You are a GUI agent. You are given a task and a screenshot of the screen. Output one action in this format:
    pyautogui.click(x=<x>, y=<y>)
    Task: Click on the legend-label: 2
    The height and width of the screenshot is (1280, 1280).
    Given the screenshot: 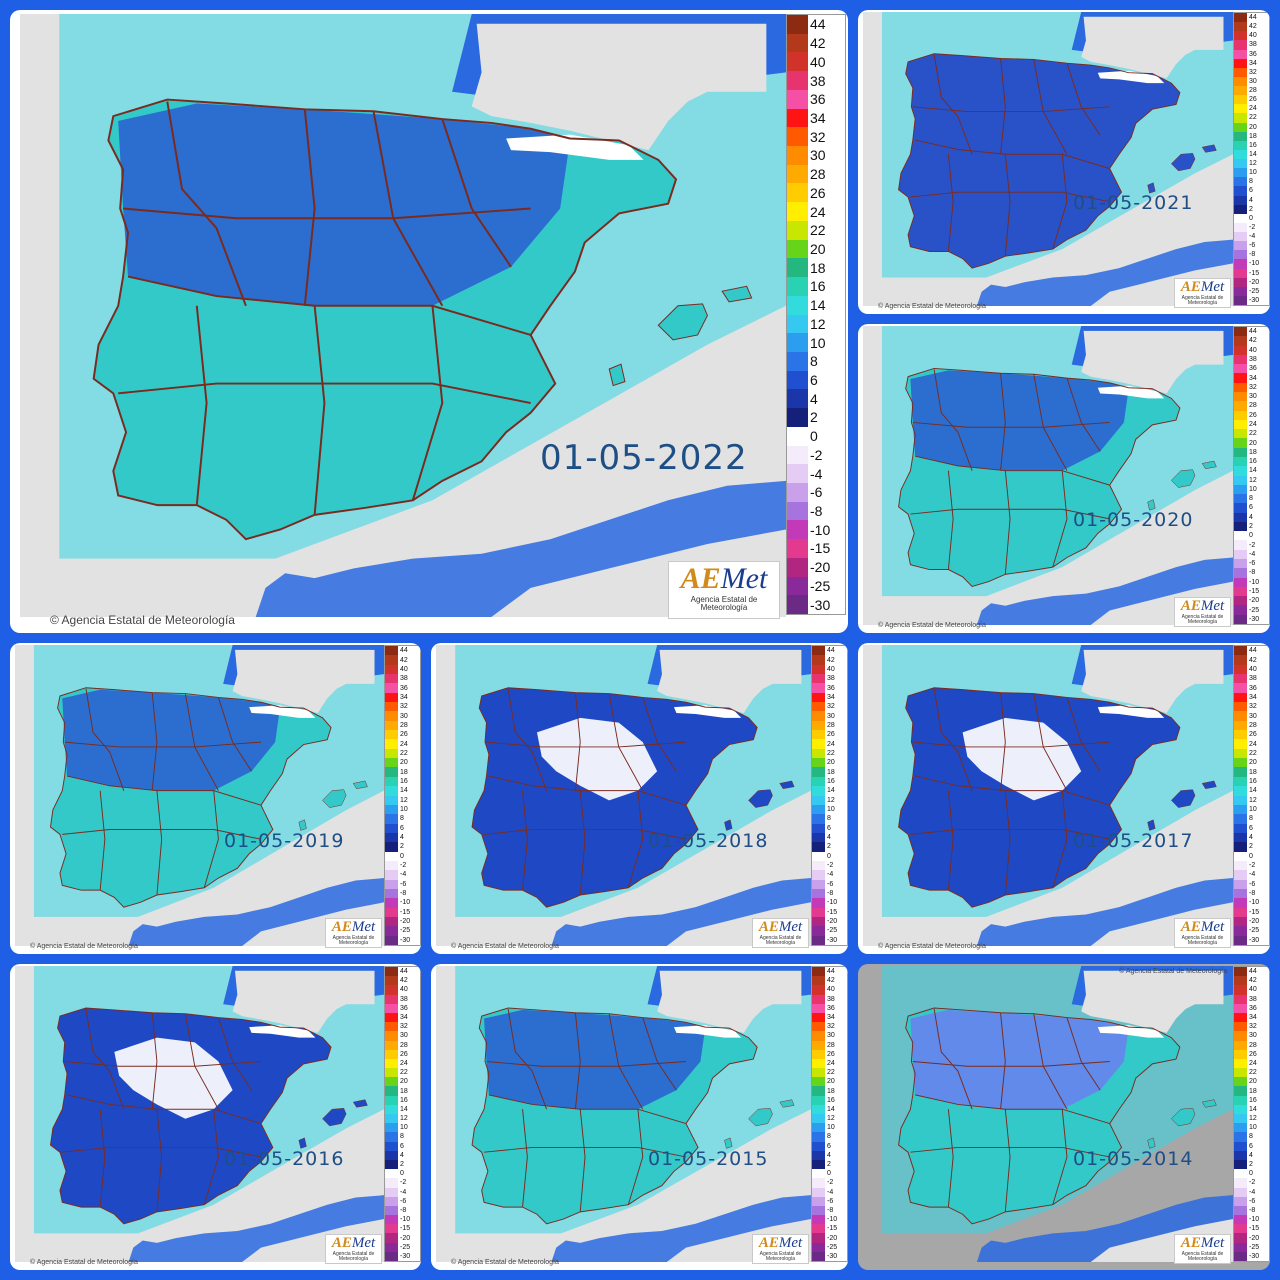 What is the action you would take?
    pyautogui.click(x=1251, y=209)
    